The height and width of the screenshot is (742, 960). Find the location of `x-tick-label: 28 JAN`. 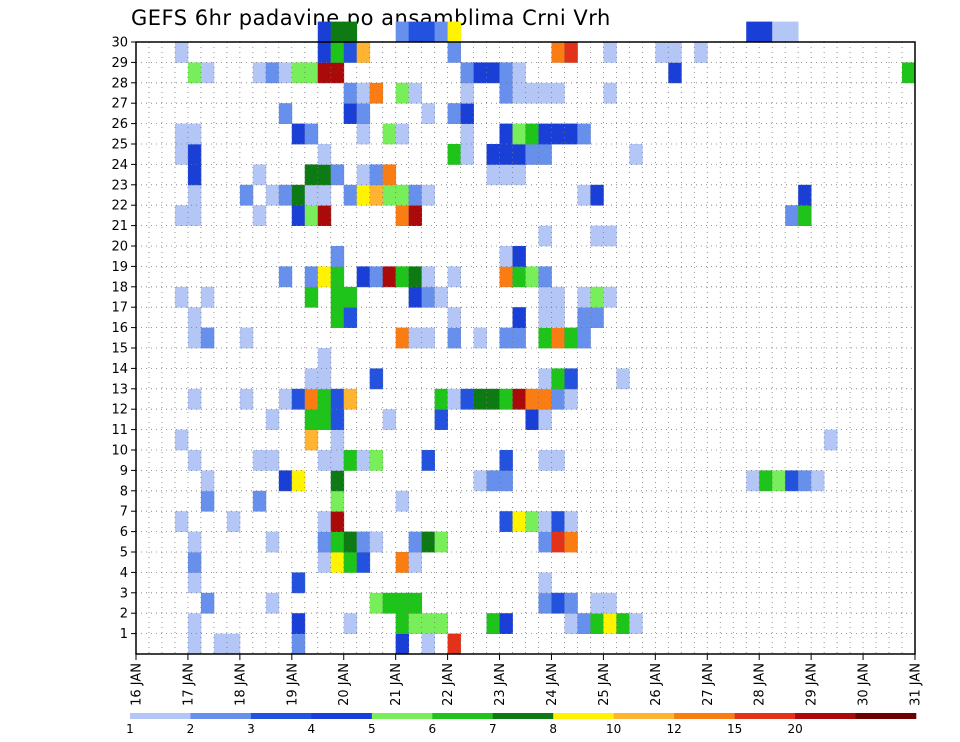

x-tick-label: 28 JAN is located at coordinates (760, 684).